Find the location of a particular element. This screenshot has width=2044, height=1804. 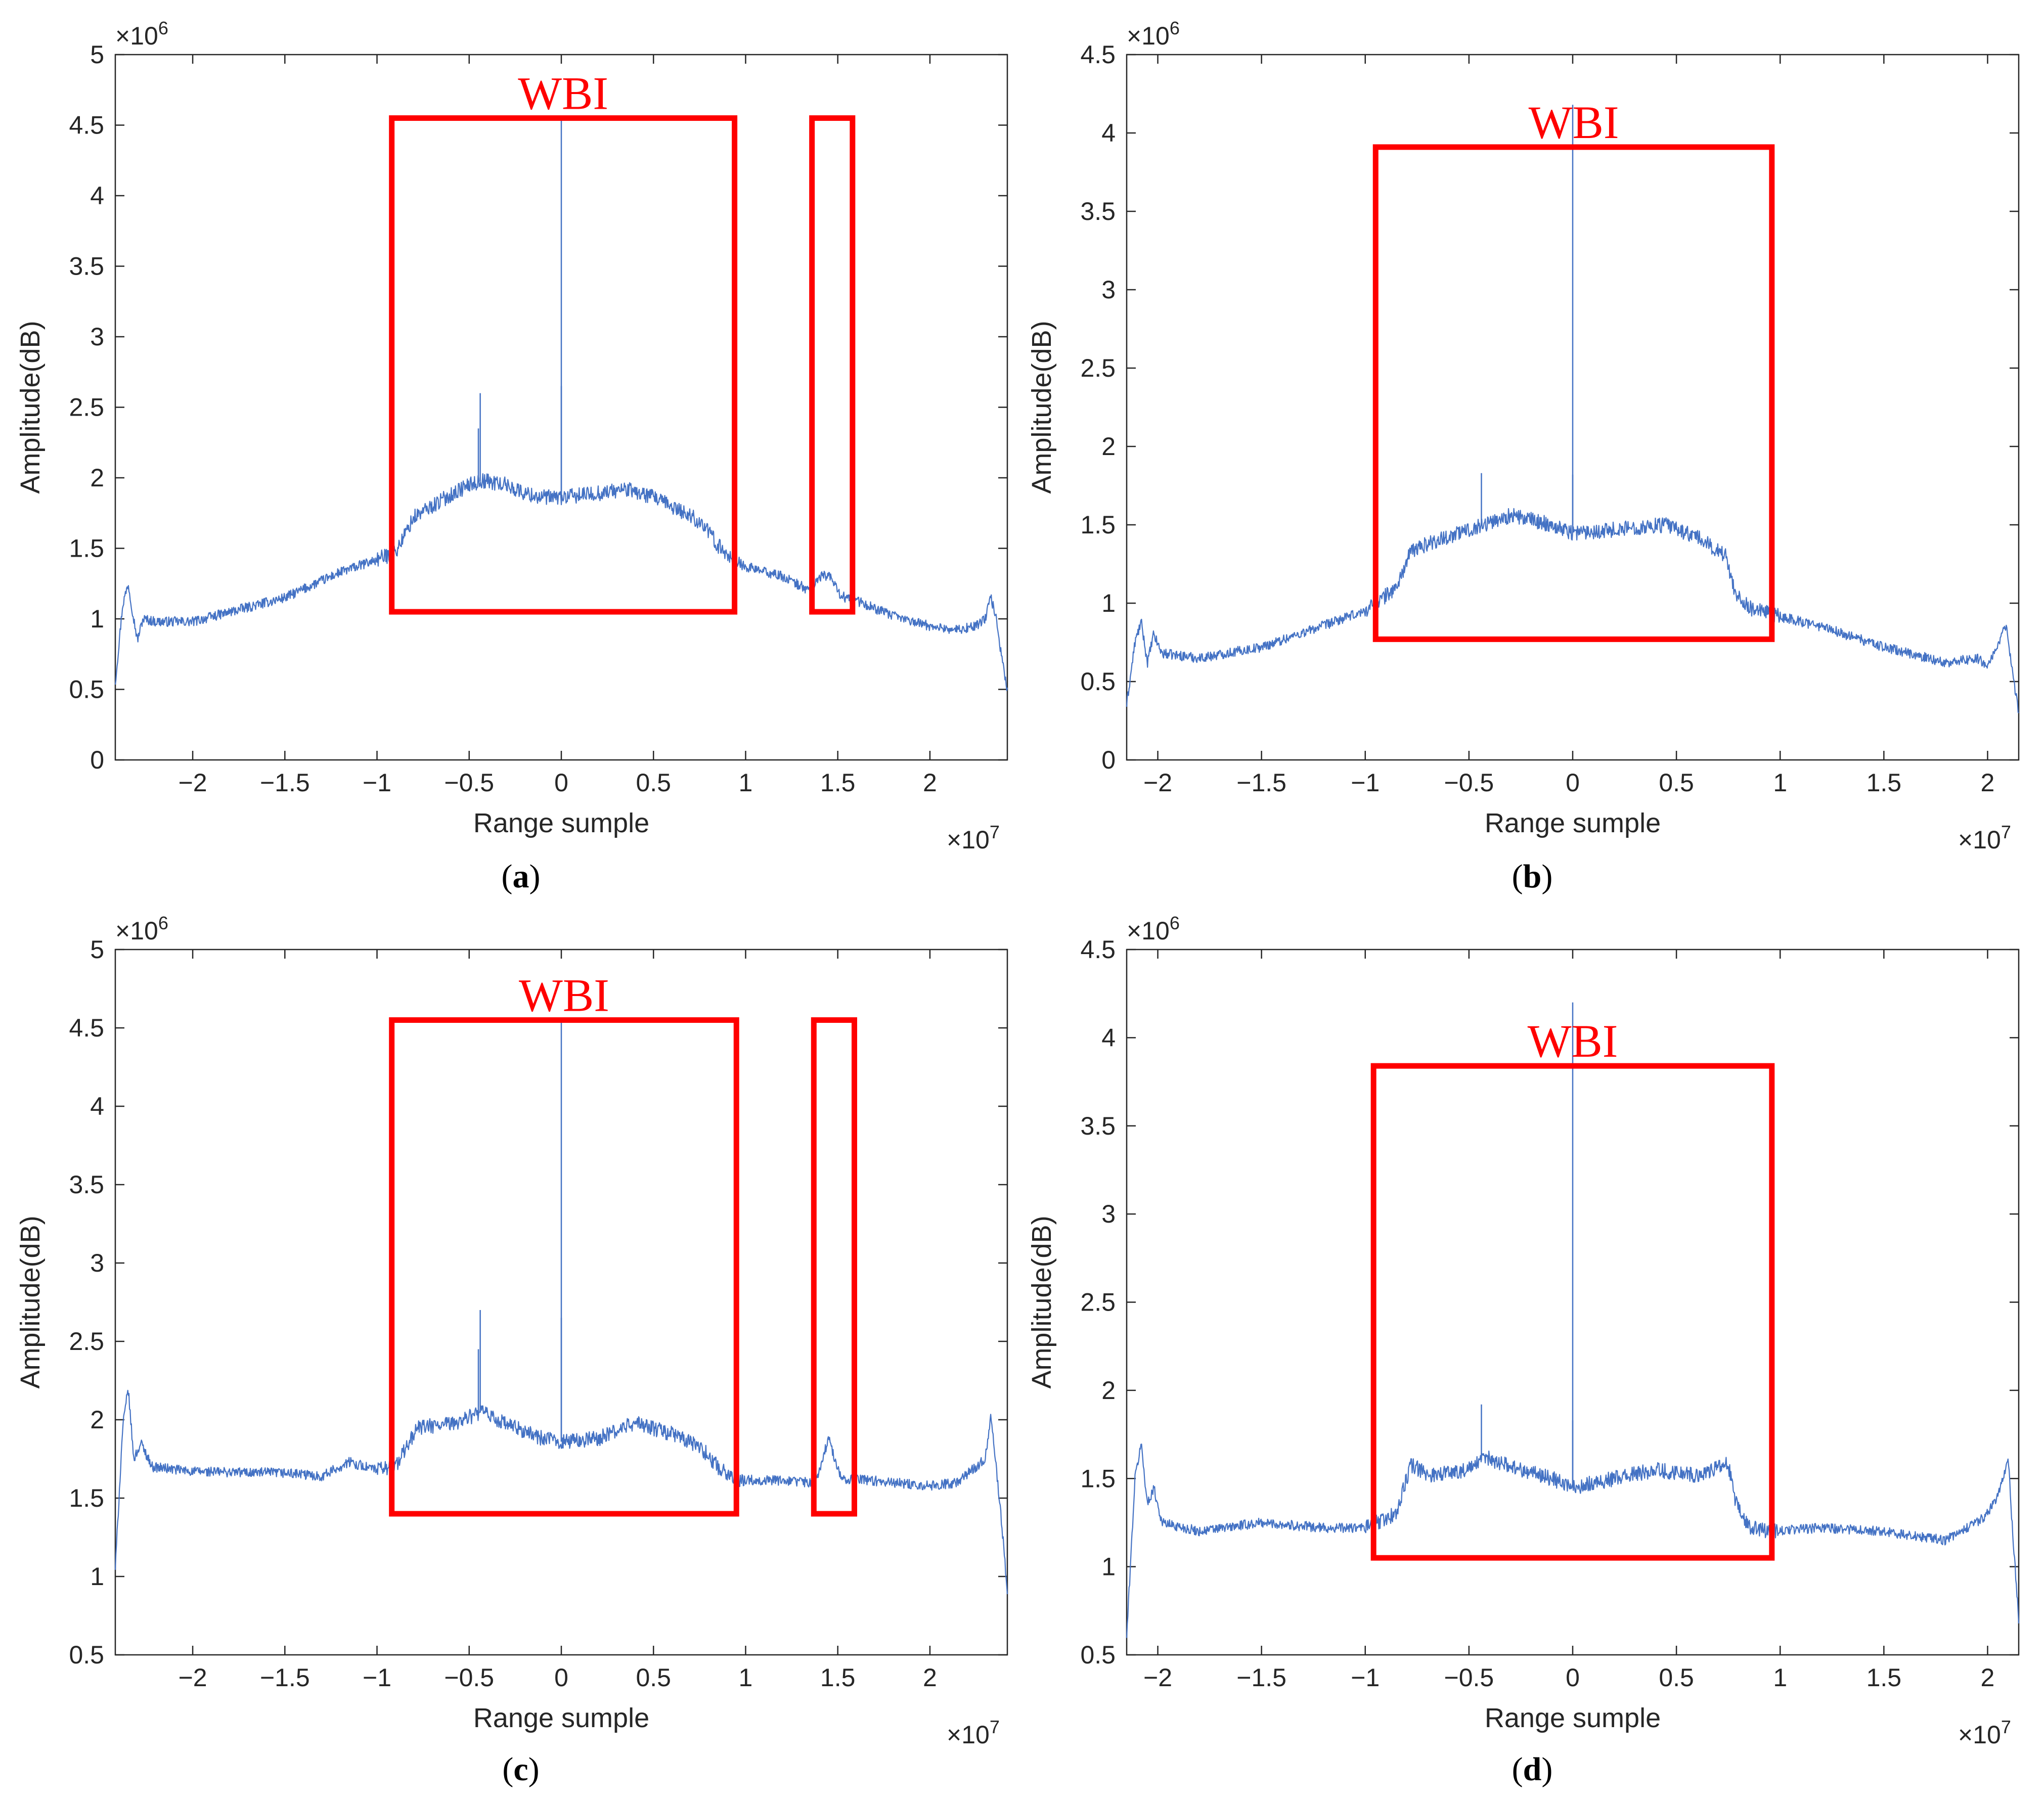

caption-d: (d) is located at coordinates (1532, 1769).